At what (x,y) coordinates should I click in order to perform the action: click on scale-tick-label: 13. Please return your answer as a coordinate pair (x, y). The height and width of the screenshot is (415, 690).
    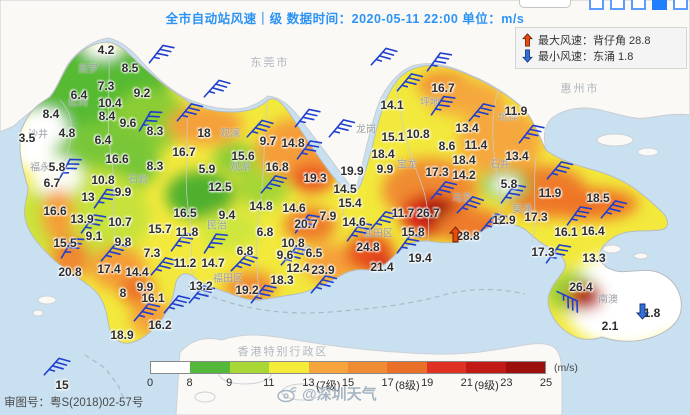
    Looking at the image, I should click on (308, 383).